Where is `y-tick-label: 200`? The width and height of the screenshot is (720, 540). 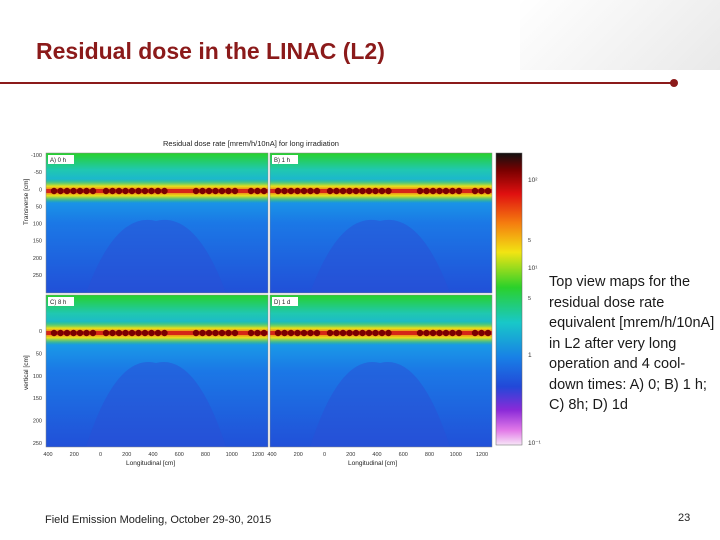 y-tick-label: 200 is located at coordinates (37, 259).